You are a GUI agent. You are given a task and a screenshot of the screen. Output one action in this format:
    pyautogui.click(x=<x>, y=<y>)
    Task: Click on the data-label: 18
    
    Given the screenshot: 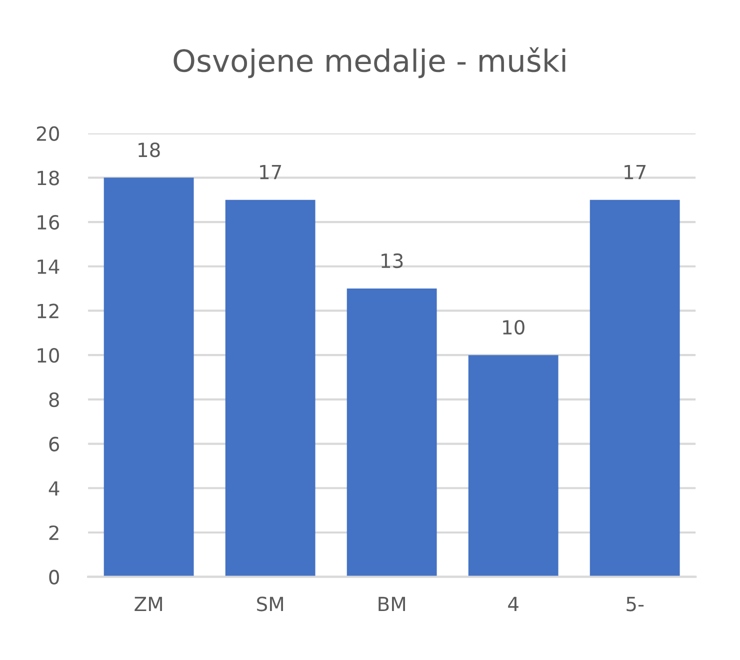 What is the action you would take?
    pyautogui.click(x=149, y=150)
    